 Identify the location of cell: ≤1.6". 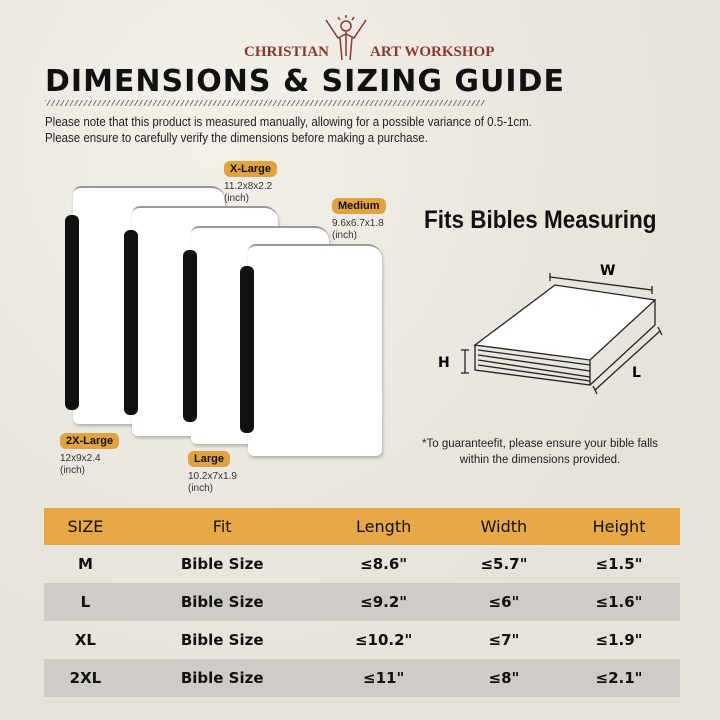
(619, 602).